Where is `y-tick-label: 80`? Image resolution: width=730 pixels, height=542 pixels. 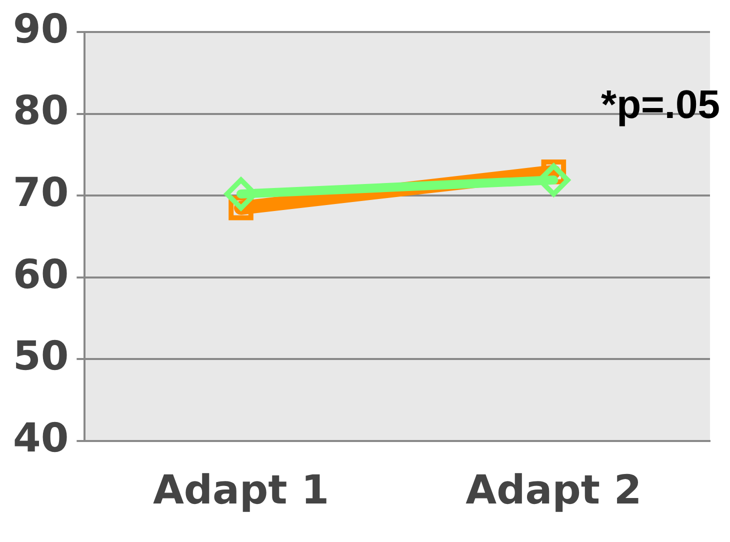
y-tick-label: 80 is located at coordinates (40, 111).